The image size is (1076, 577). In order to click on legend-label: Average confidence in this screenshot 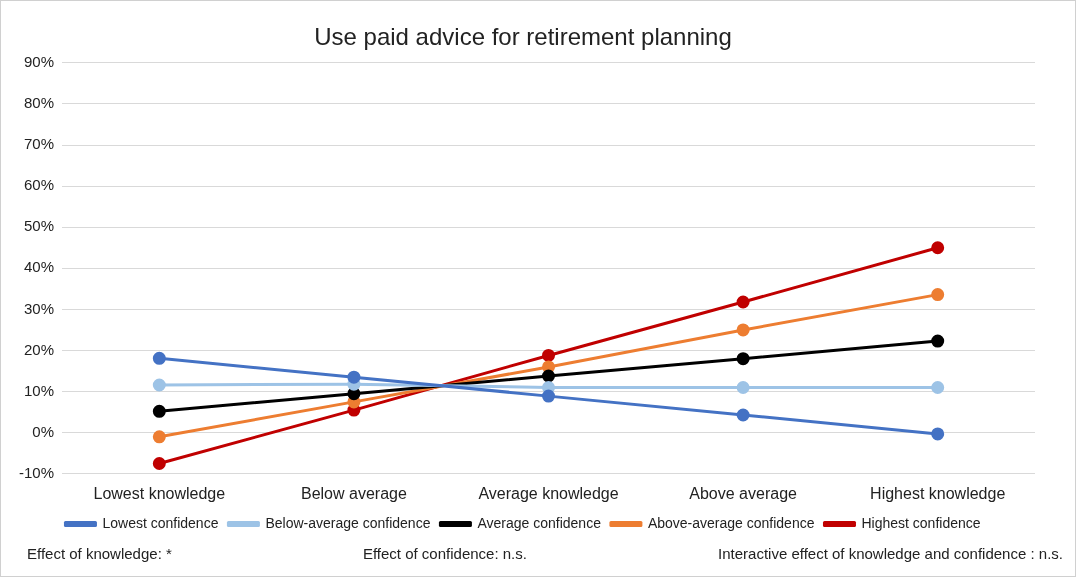, I will do `click(539, 522)`.